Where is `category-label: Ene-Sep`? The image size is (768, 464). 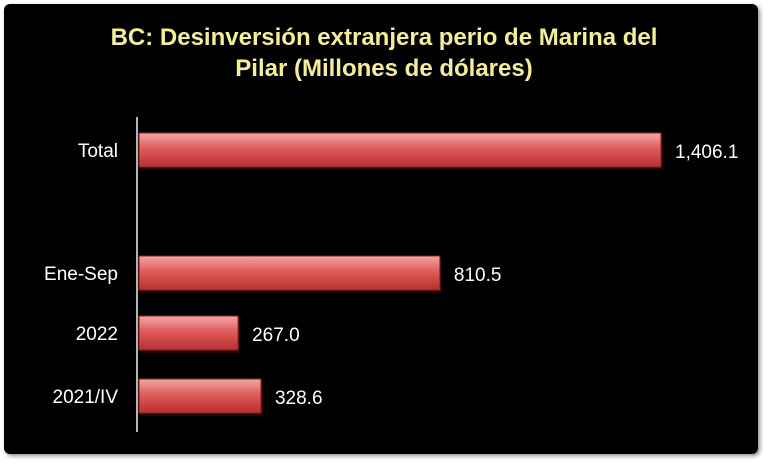
category-label: Ene-Sep is located at coordinates (81, 274).